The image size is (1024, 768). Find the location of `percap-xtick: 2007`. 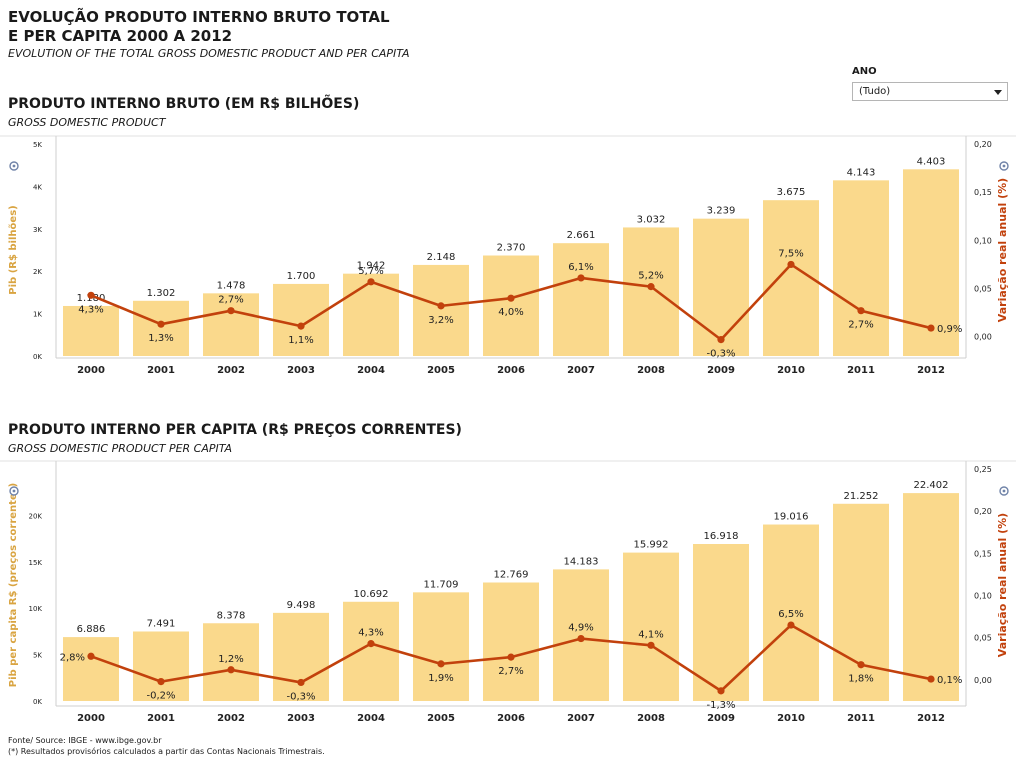

percap-xtick: 2007 is located at coordinates (581, 718).